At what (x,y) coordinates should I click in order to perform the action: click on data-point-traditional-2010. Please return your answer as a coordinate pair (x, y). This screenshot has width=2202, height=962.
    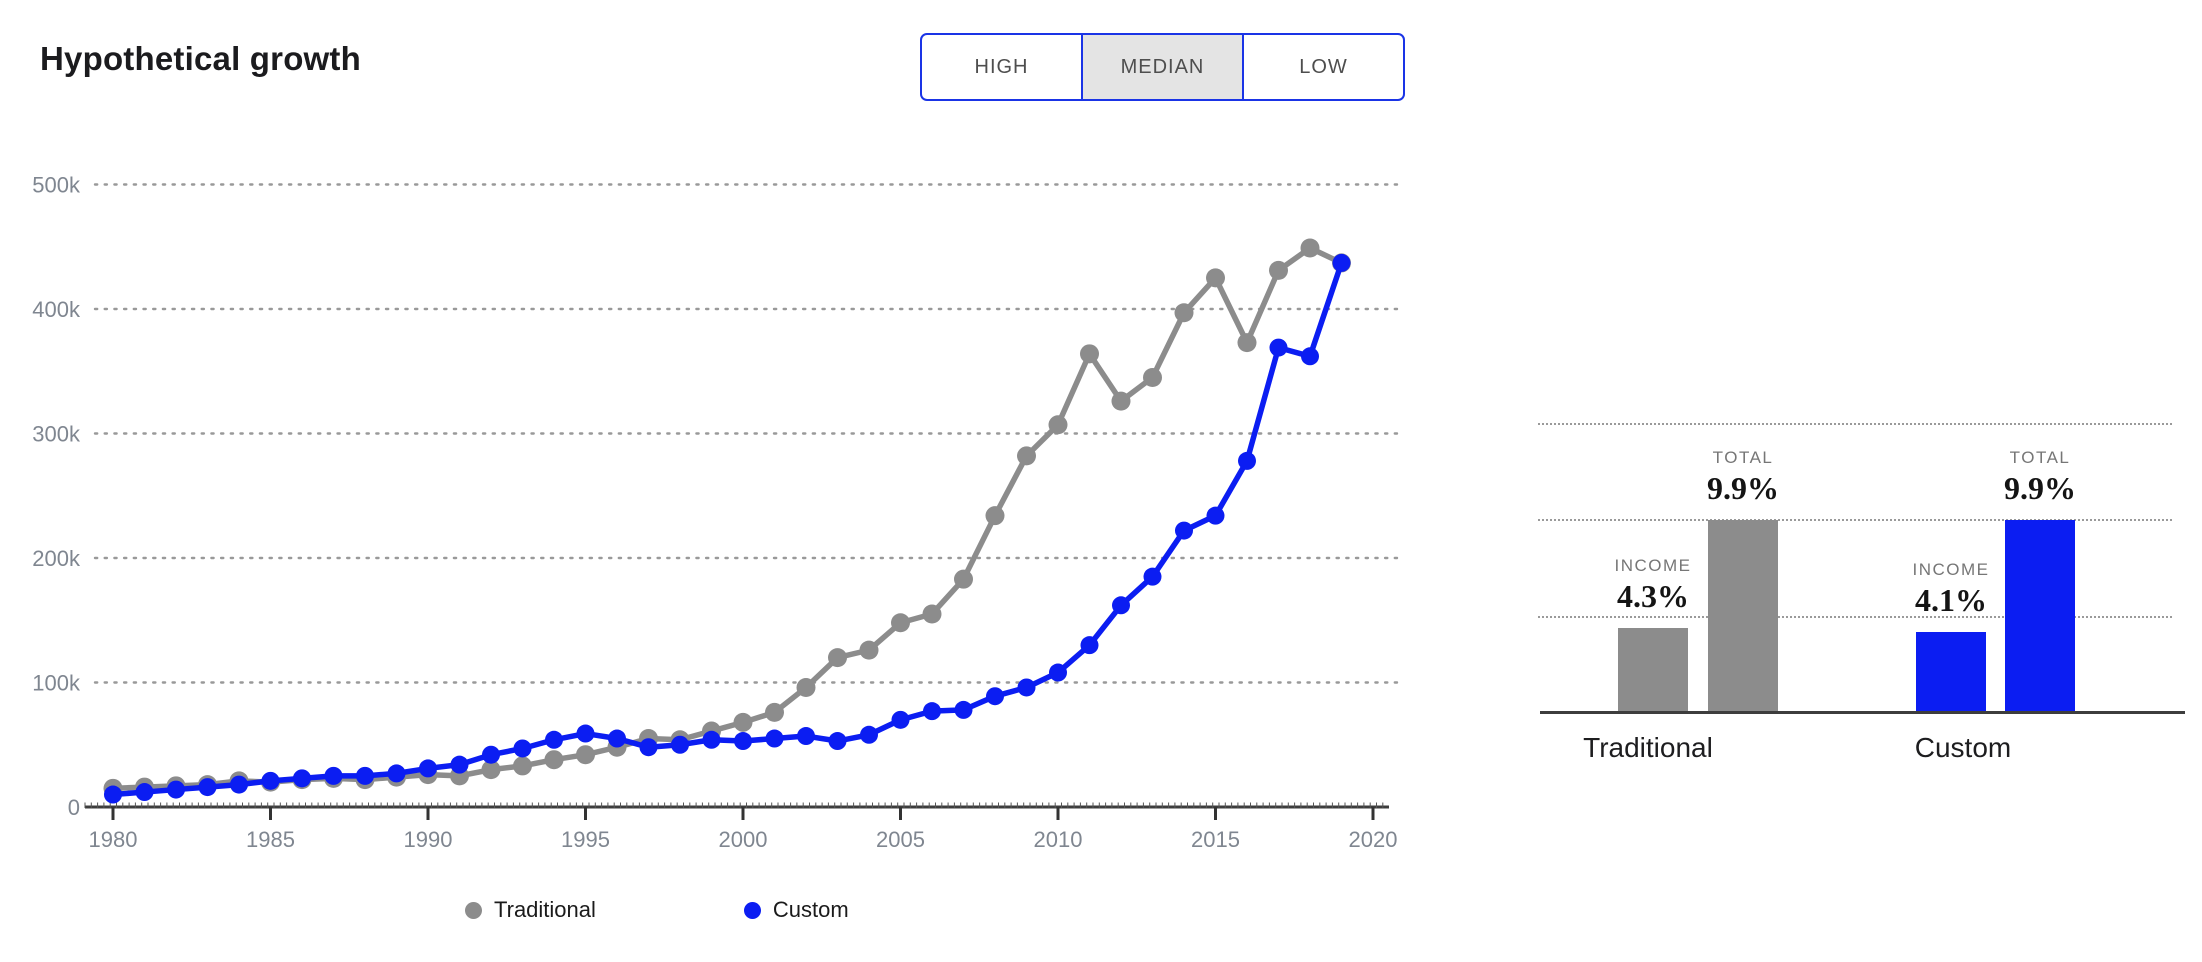
    Looking at the image, I should click on (1058, 425).